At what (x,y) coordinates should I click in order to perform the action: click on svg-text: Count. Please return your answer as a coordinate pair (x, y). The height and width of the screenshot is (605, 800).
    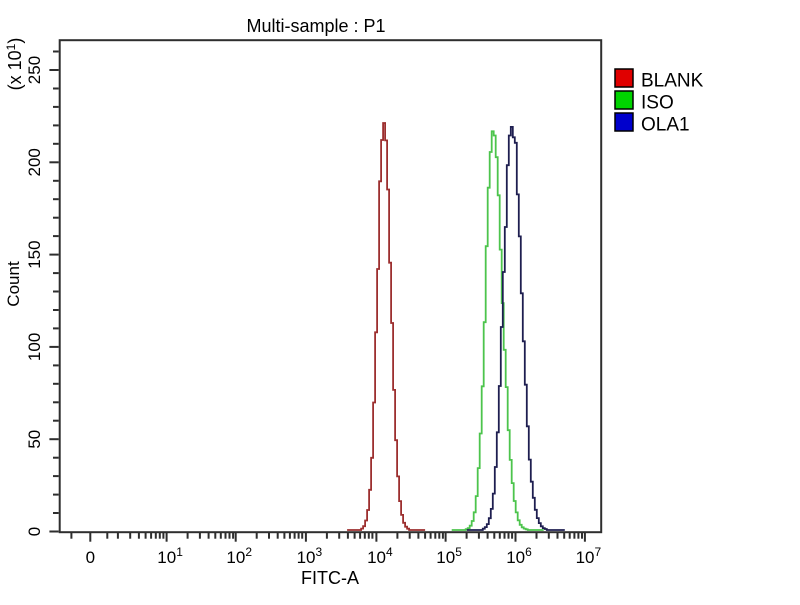
    Looking at the image, I should click on (13, 284).